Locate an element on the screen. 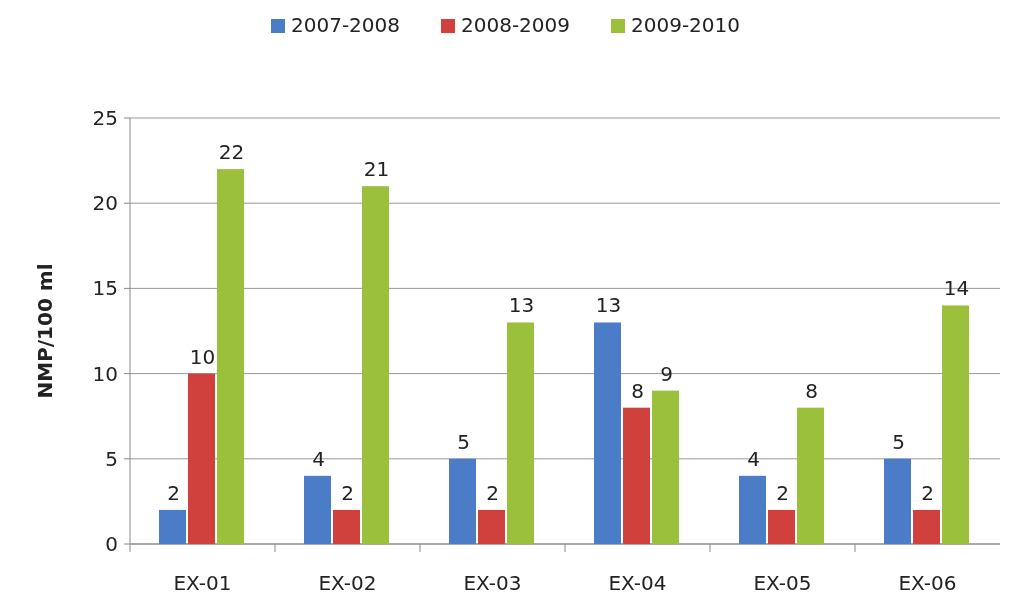  data-label: 10 is located at coordinates (202, 356).